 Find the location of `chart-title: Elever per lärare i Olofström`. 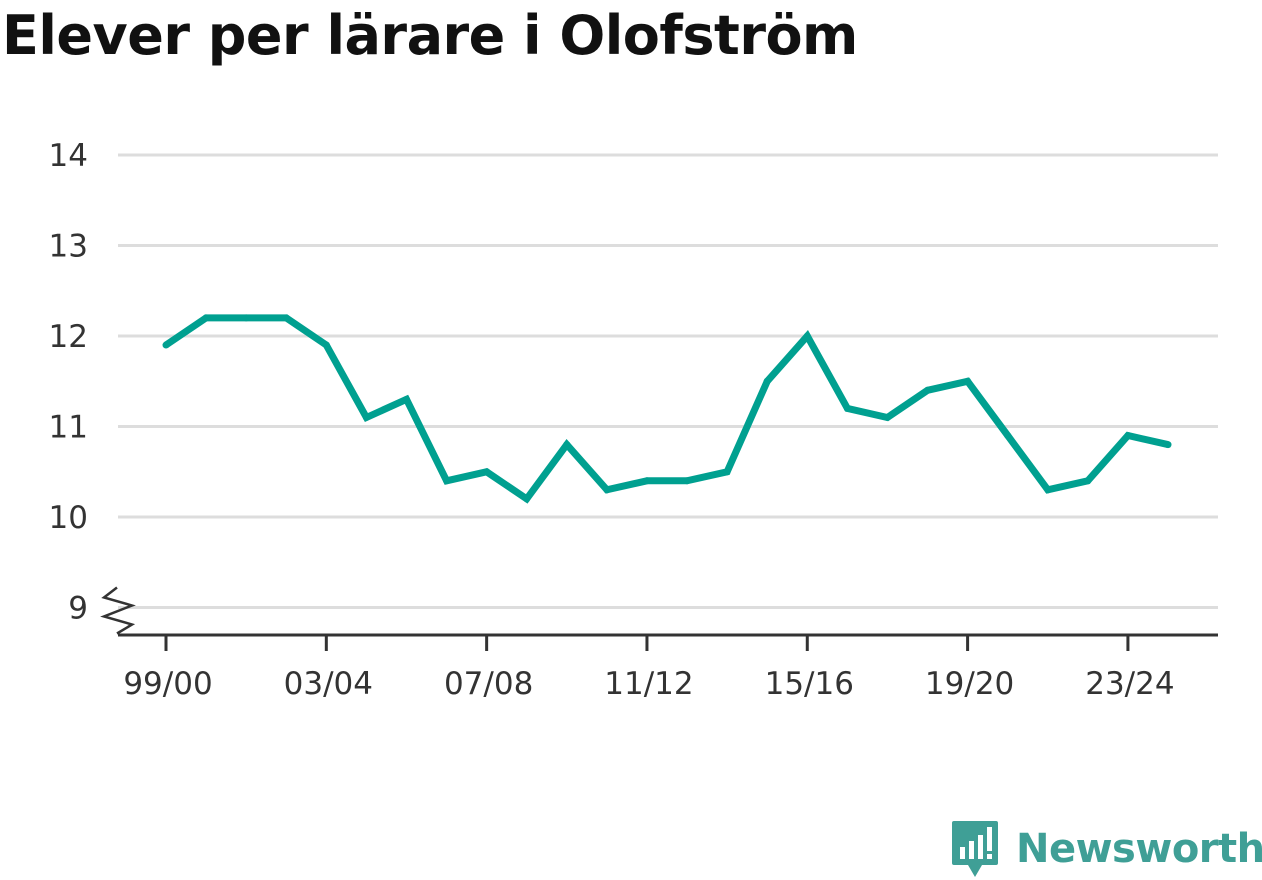

chart-title: Elever per lärare i Olofström is located at coordinates (430, 35).